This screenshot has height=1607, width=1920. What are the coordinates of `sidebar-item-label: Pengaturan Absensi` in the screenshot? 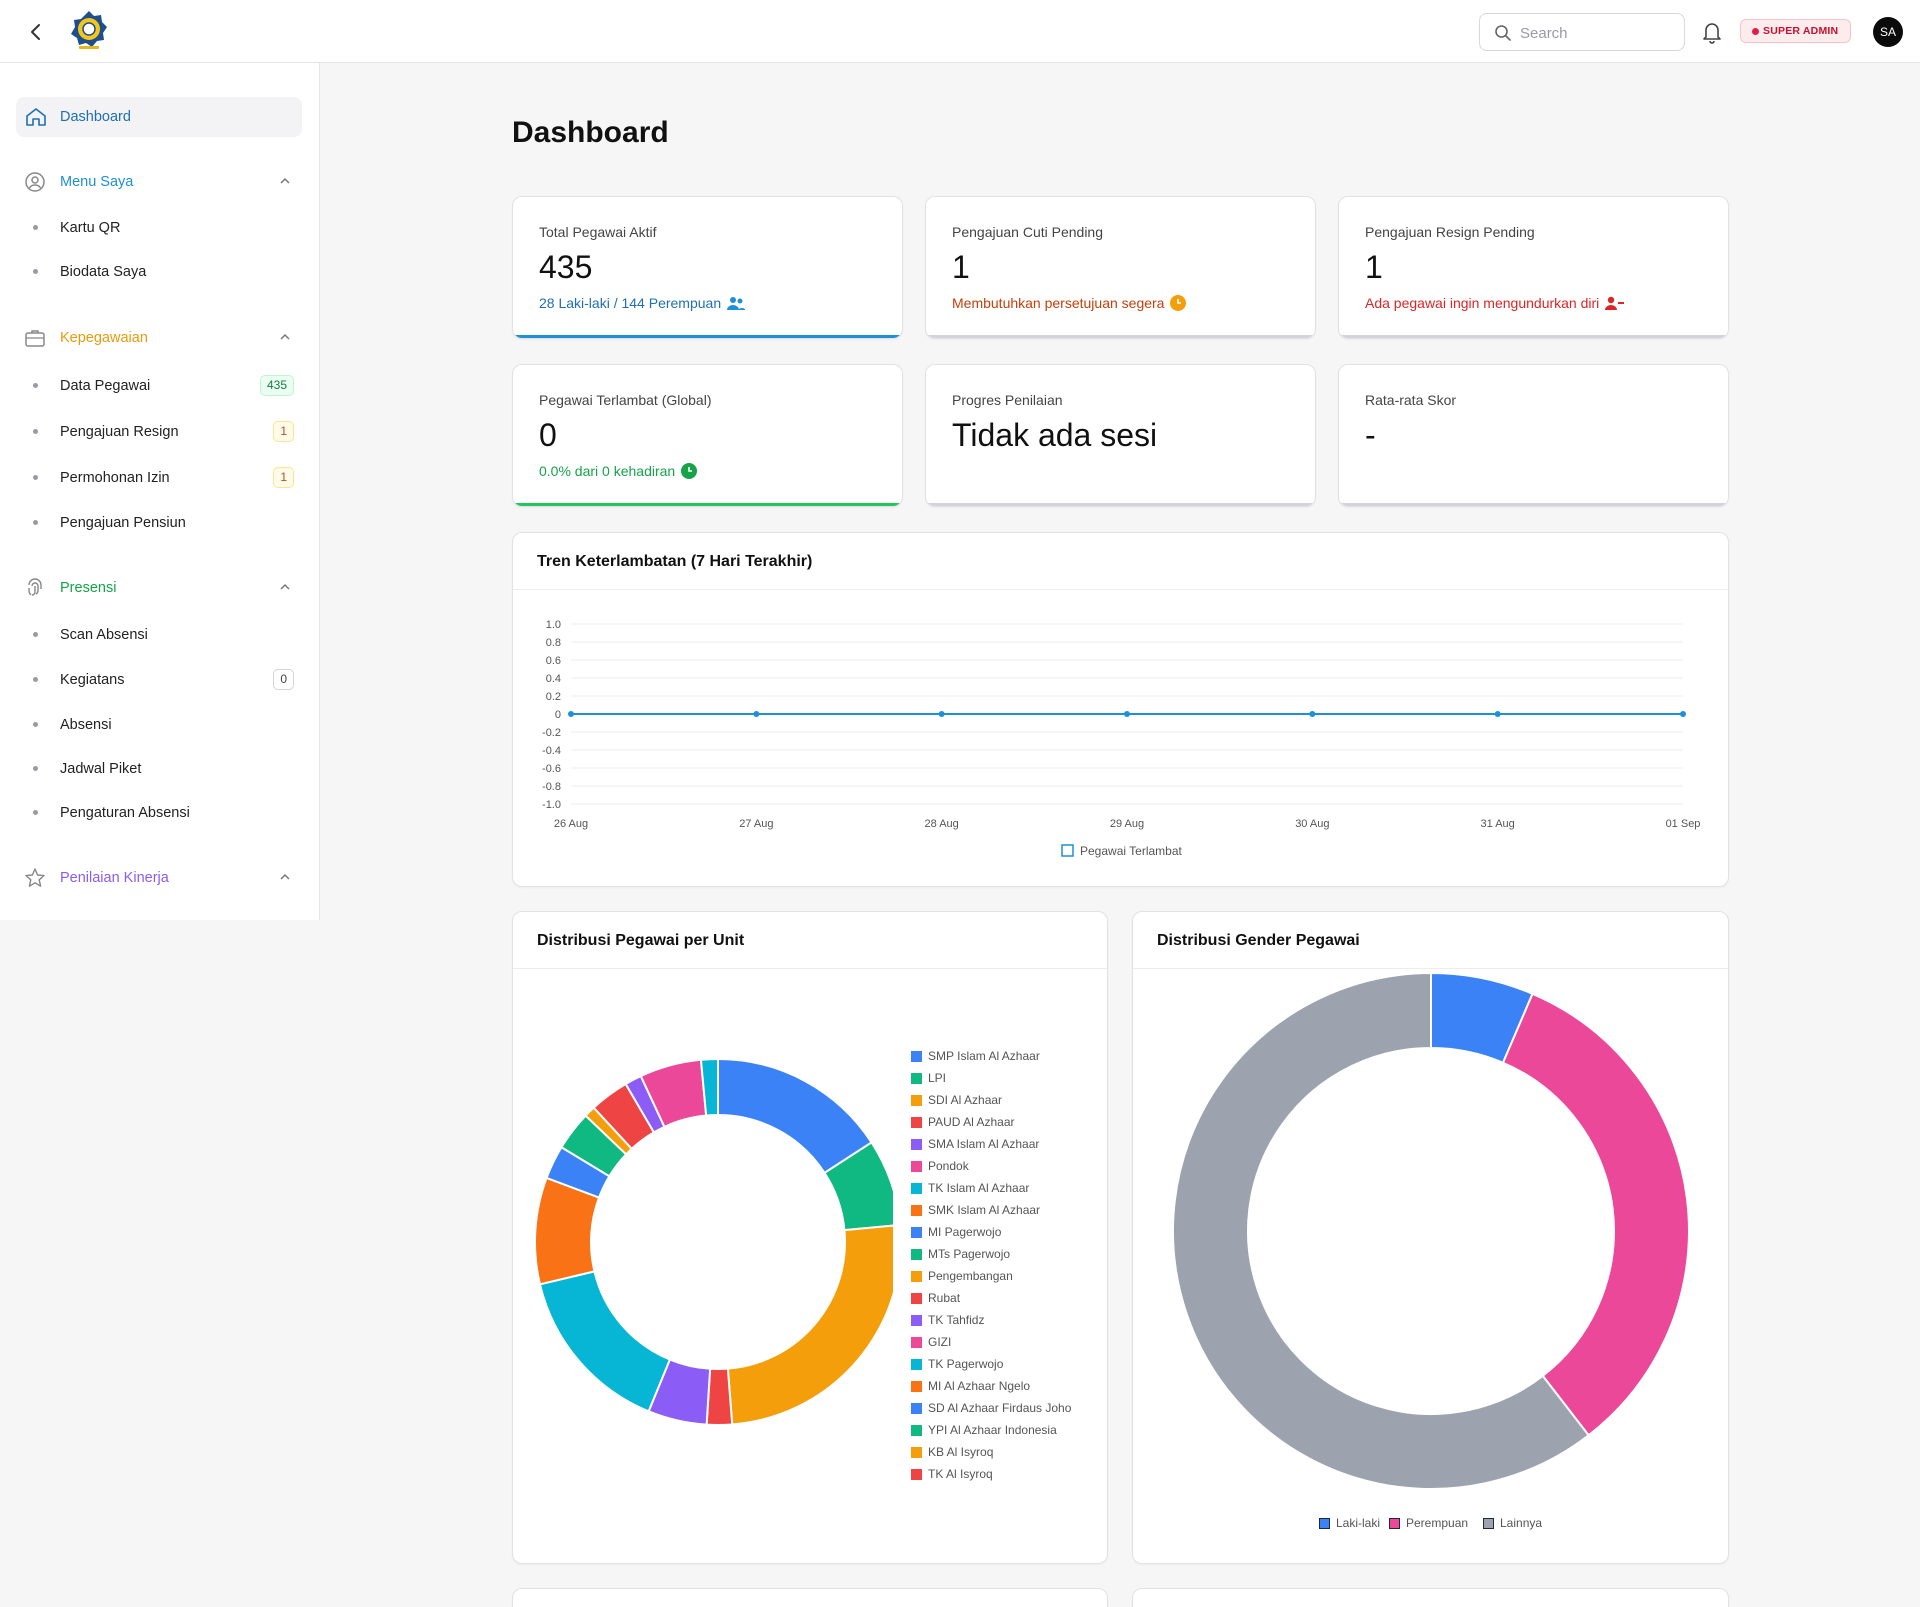 It's located at (125, 813).